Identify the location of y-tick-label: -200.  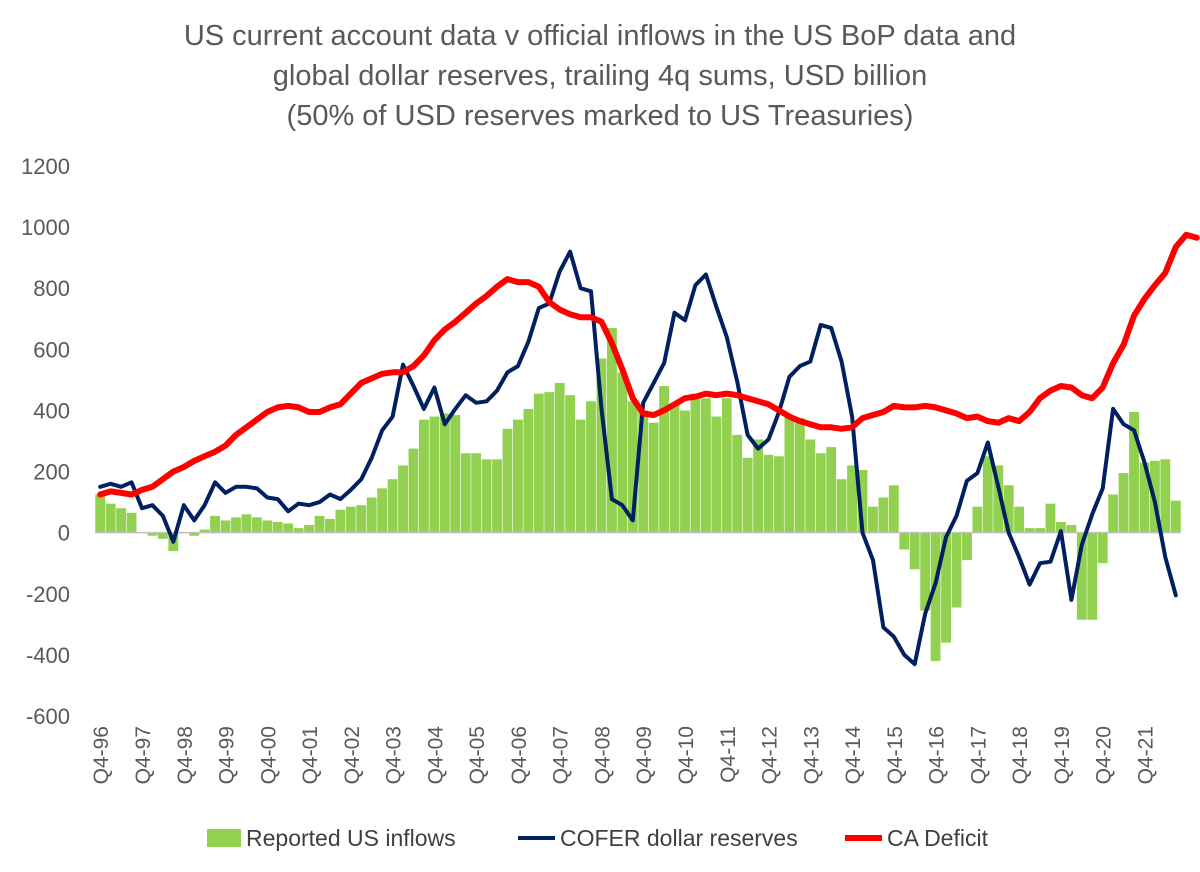
(48, 594).